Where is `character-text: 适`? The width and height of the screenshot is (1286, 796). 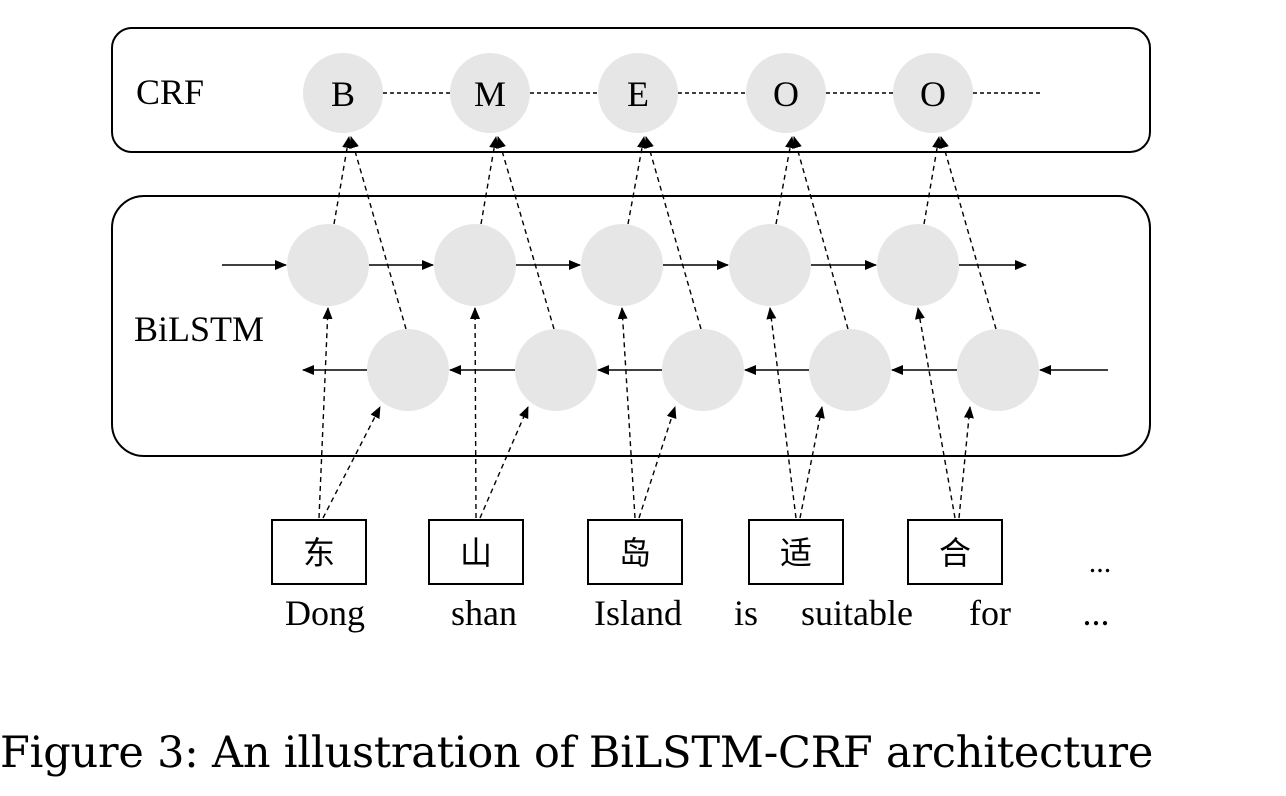 character-text: 适 is located at coordinates (796, 553).